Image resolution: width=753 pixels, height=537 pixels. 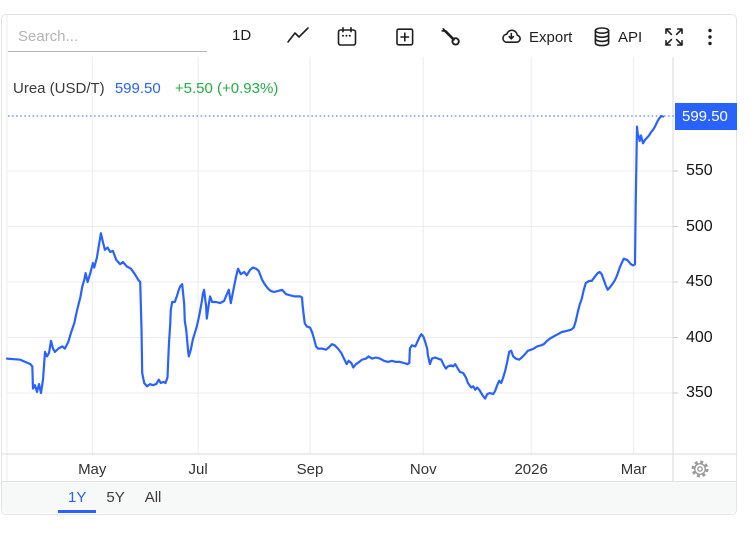 I want to click on interval-selector: 1D, so click(x=242, y=35).